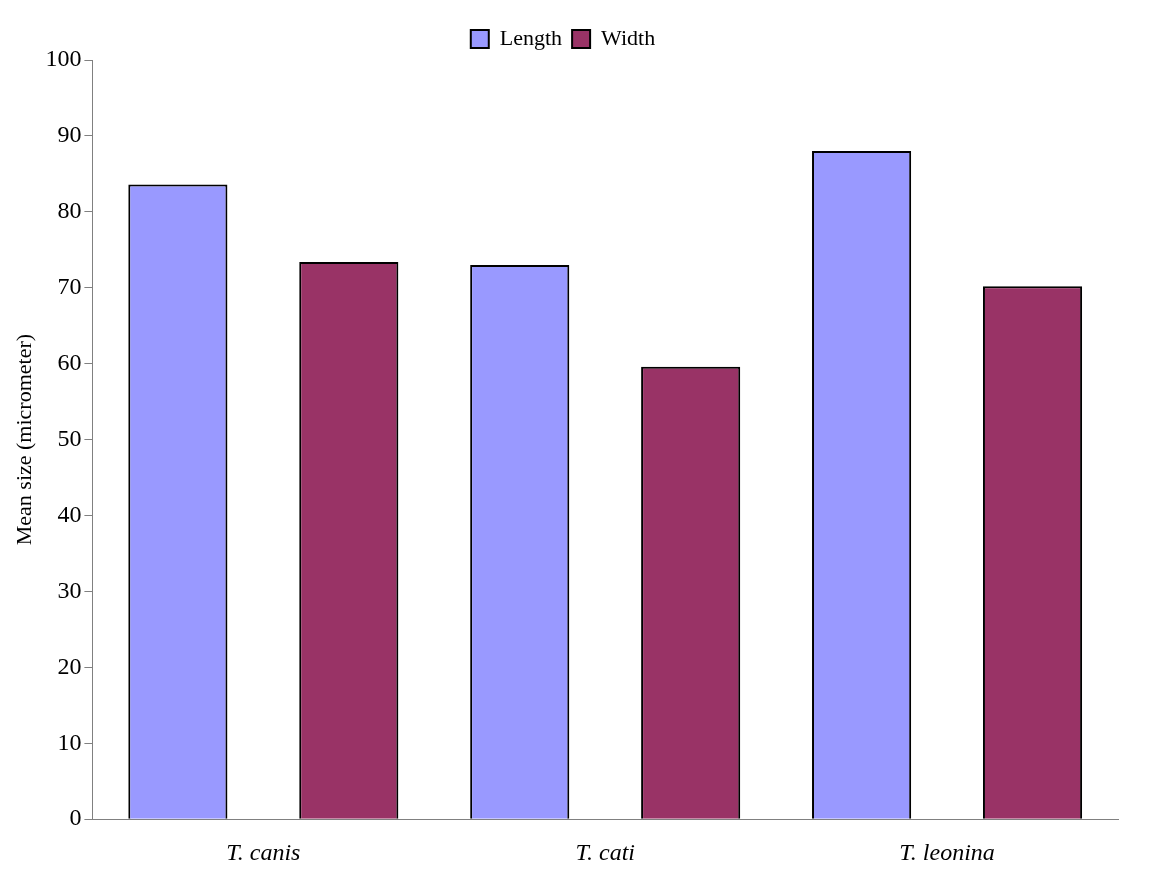 The image size is (1160, 896). I want to click on y-axis-title: Mean size (micrometer), so click(23, 439).